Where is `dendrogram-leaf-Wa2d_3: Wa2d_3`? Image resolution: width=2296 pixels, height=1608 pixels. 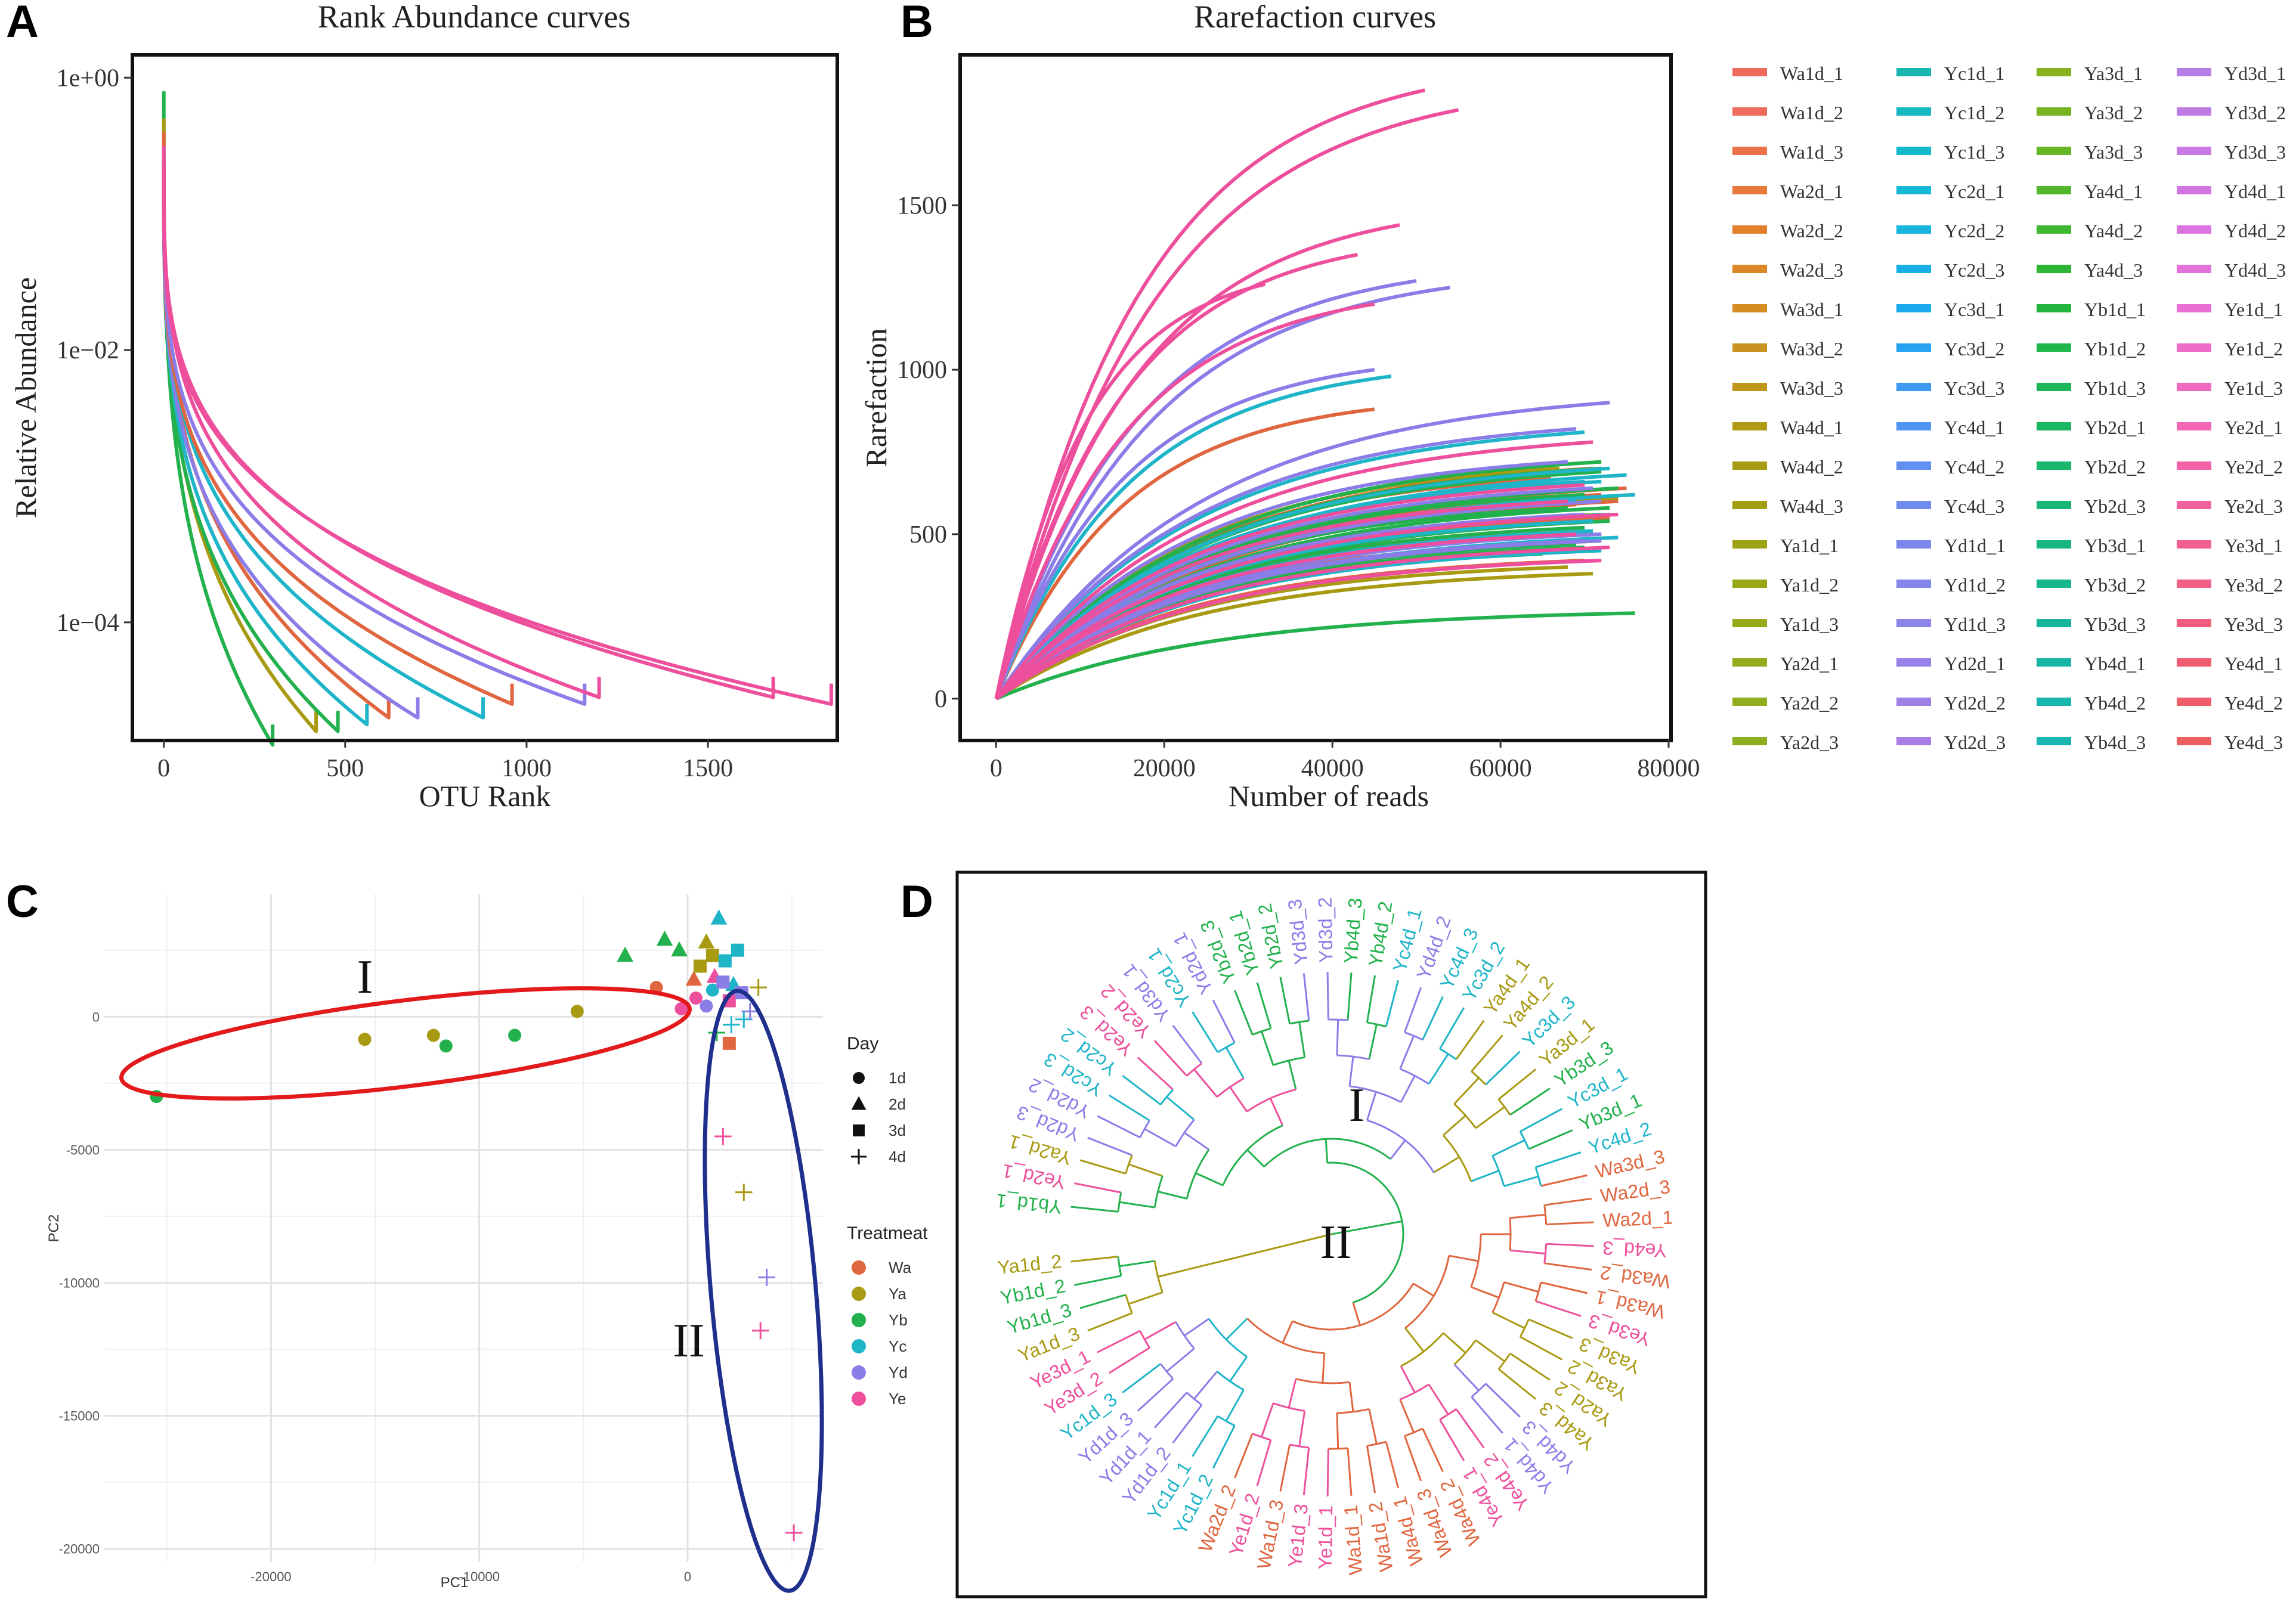 dendrogram-leaf-Wa2d_3: Wa2d_3 is located at coordinates (1635, 1191).